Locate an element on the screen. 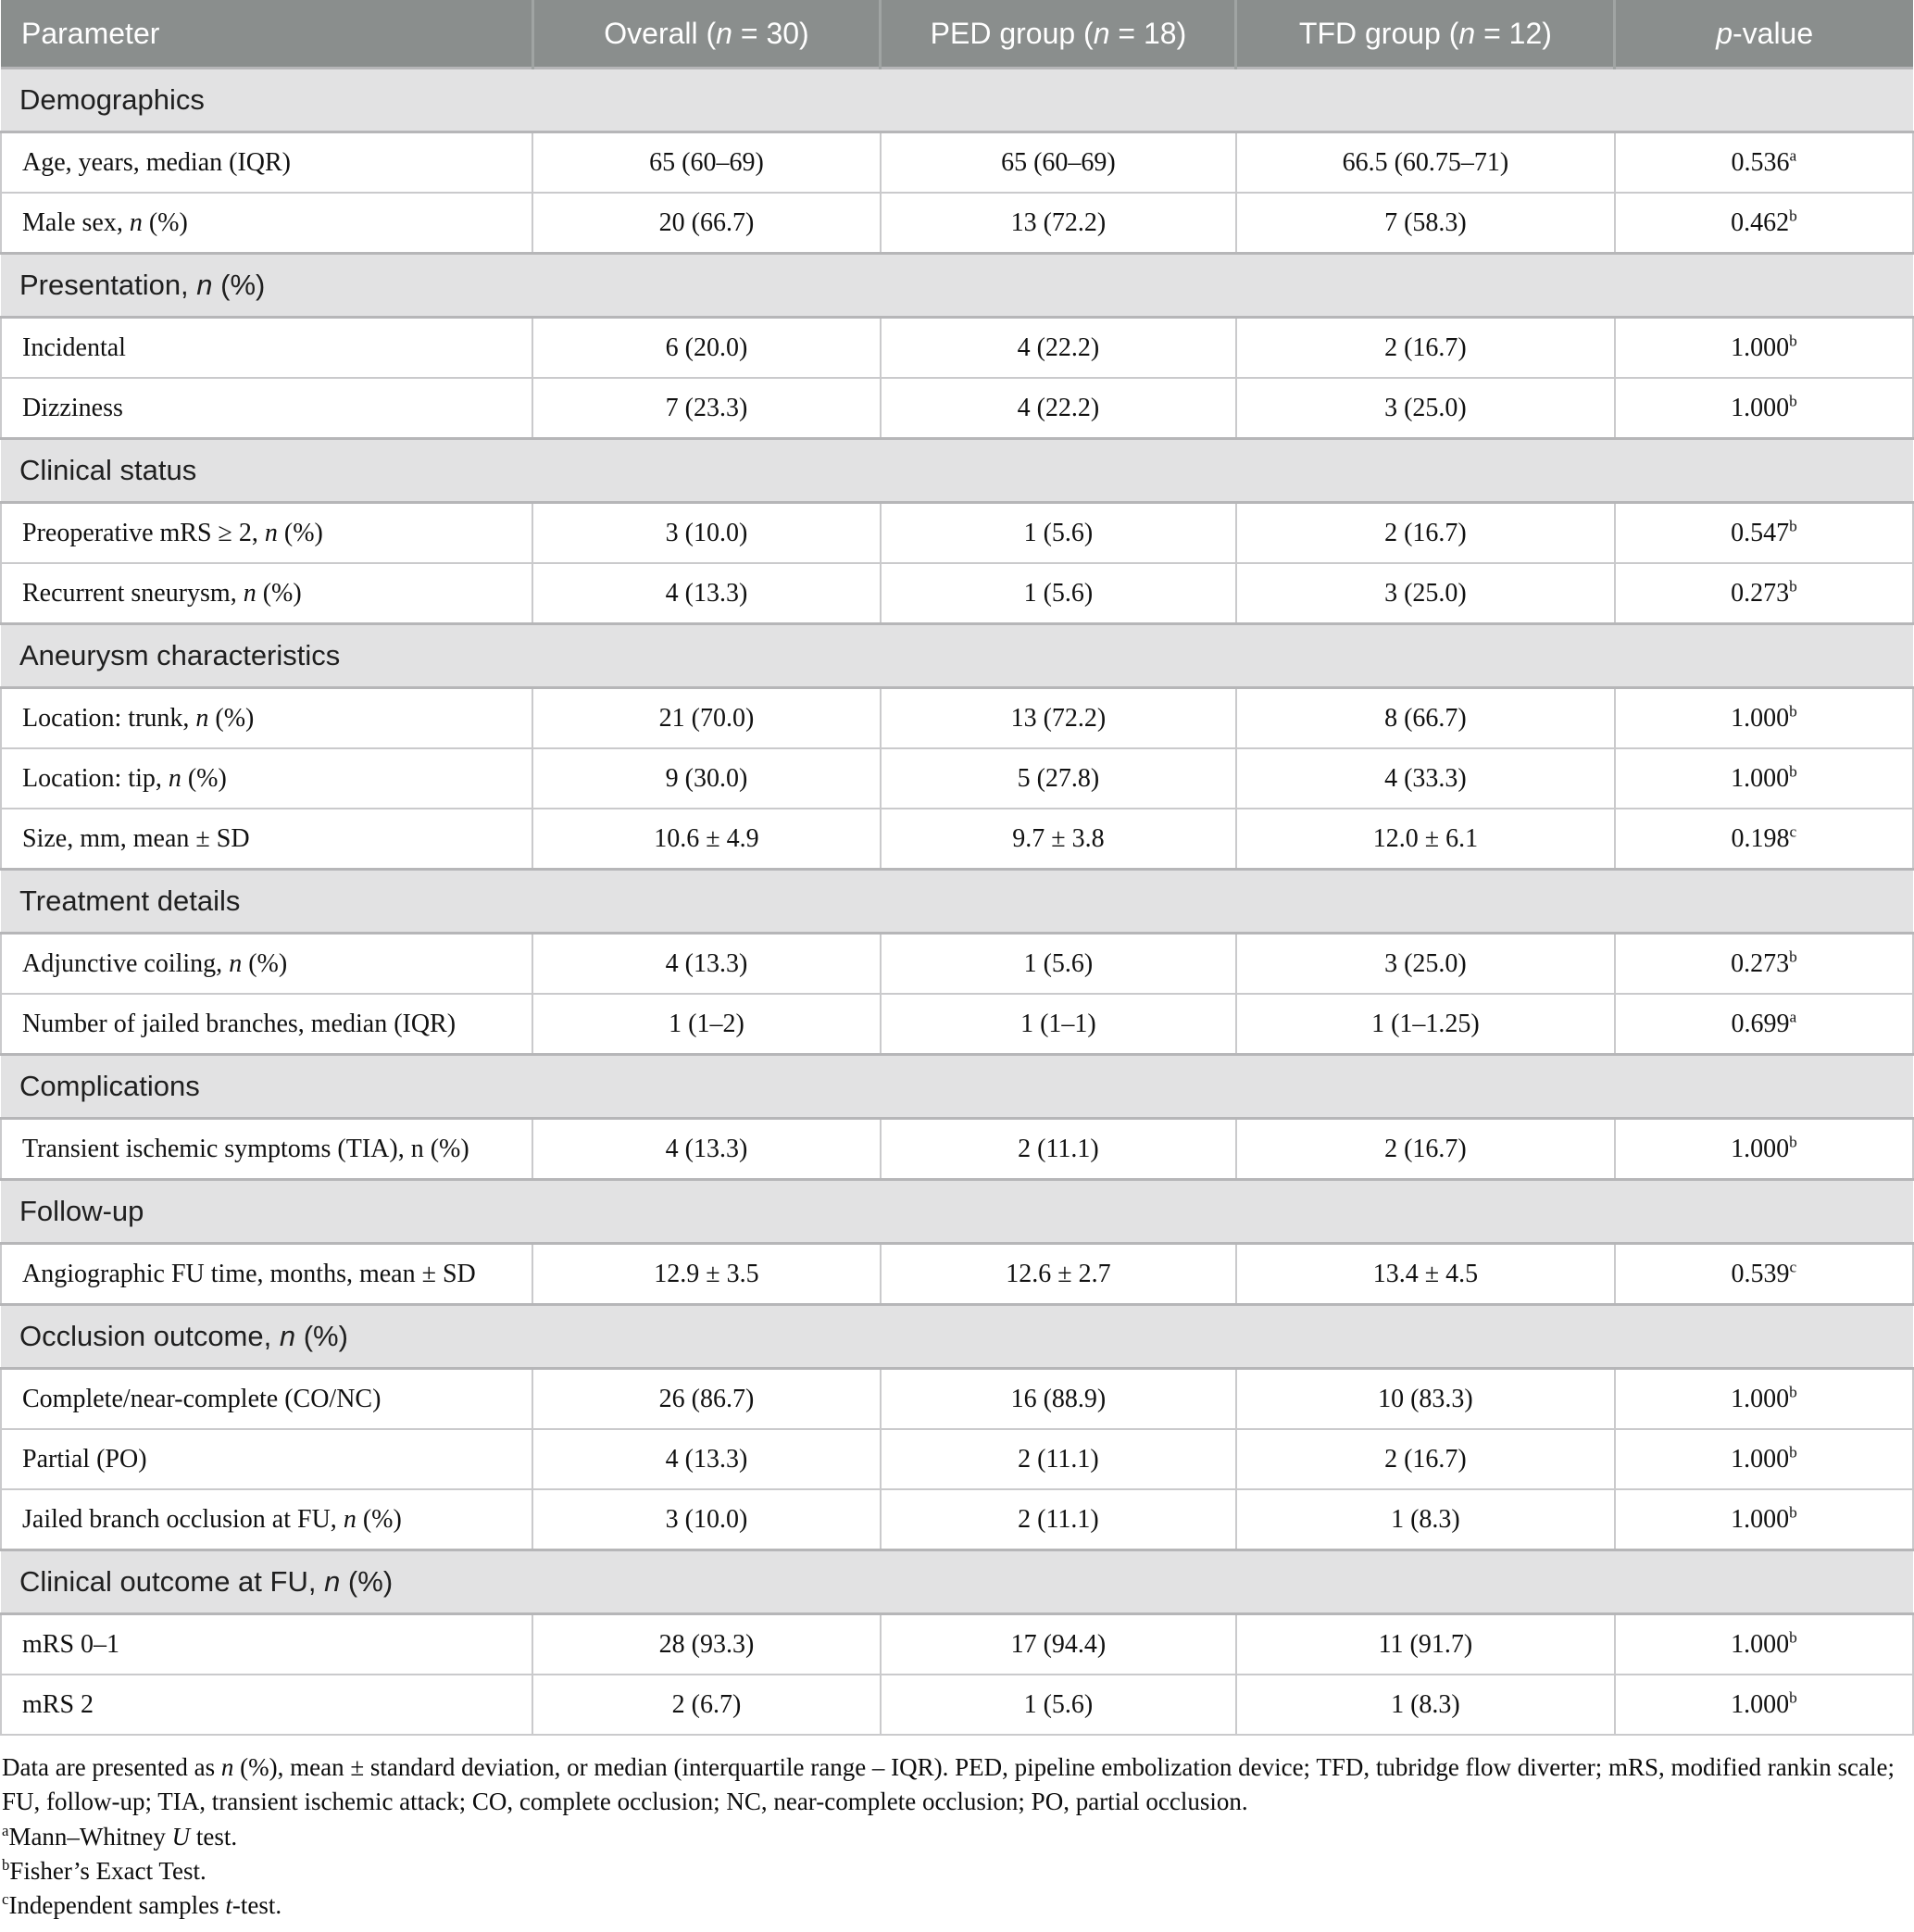 The width and height of the screenshot is (1914, 1932). value-cell: 7 (58.3) is located at coordinates (1425, 223).